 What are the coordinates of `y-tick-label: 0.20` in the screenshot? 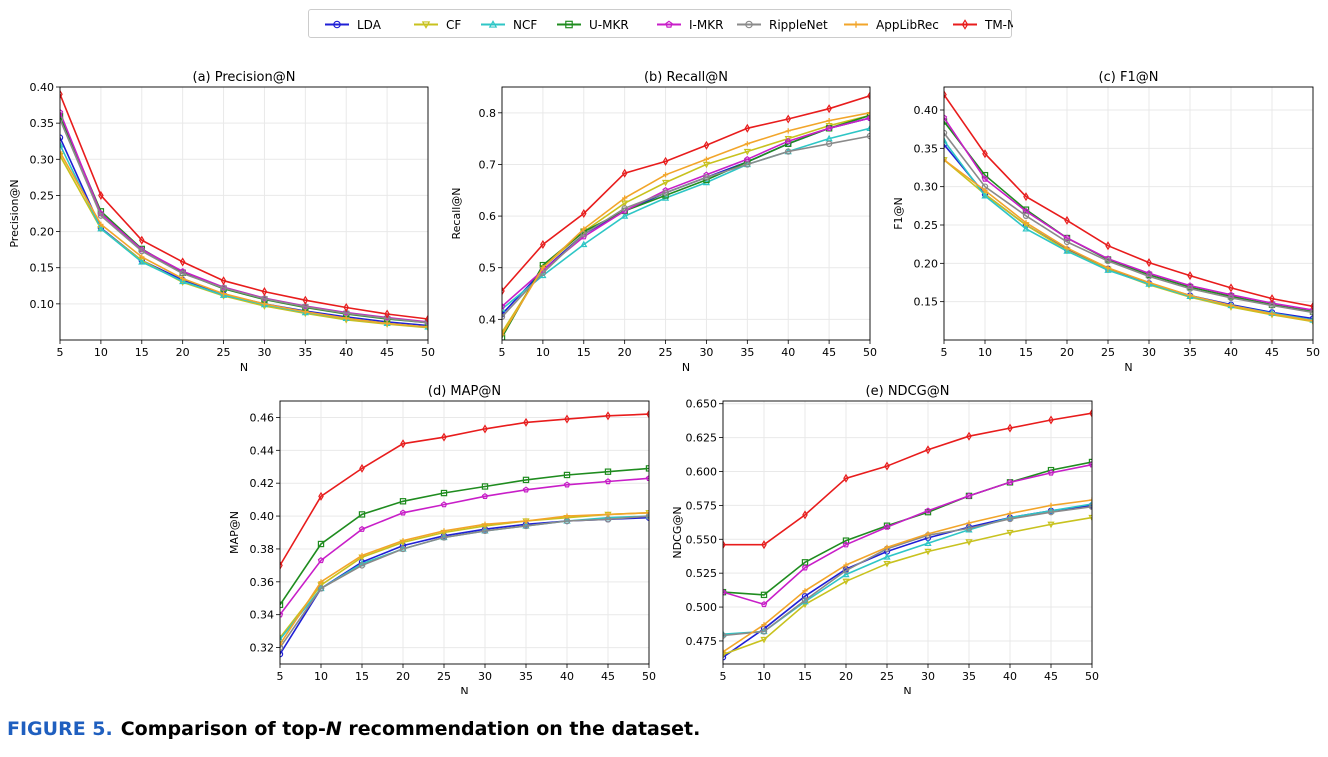 It's located at (42, 232).